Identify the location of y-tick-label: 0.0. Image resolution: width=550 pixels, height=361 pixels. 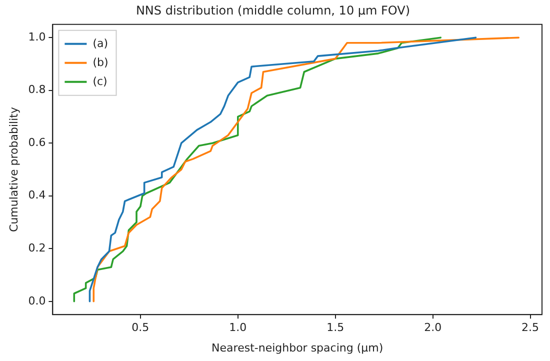
(37, 301).